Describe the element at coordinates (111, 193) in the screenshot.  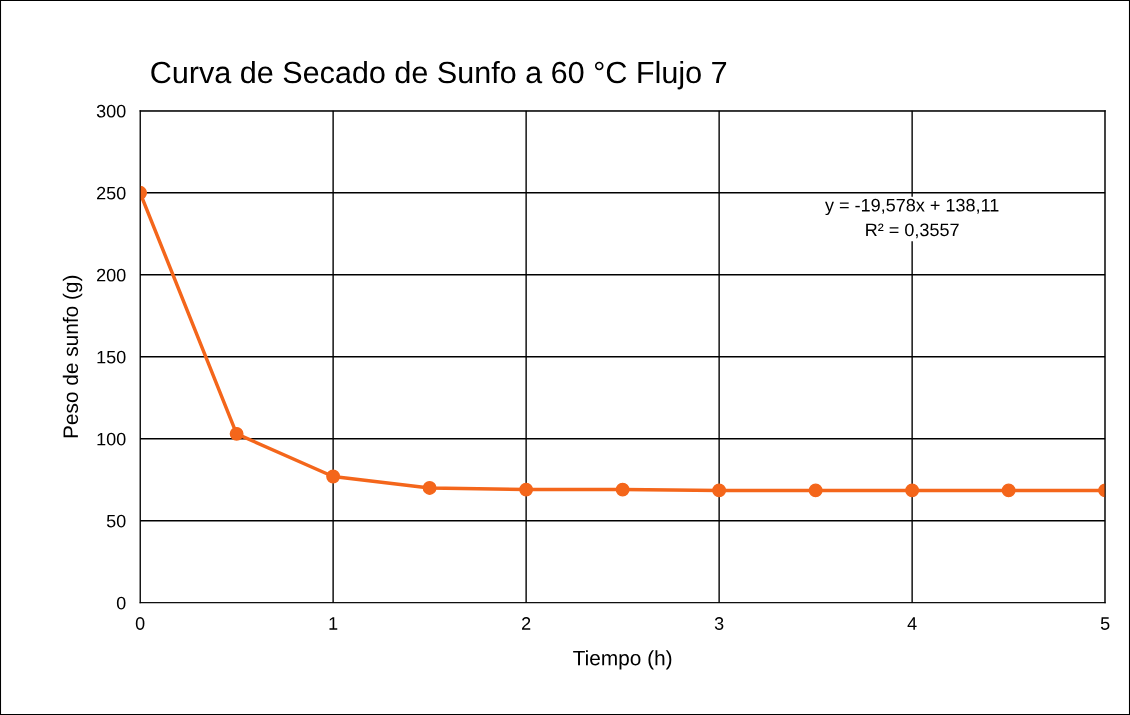
I see `y-tick-label: 250` at that location.